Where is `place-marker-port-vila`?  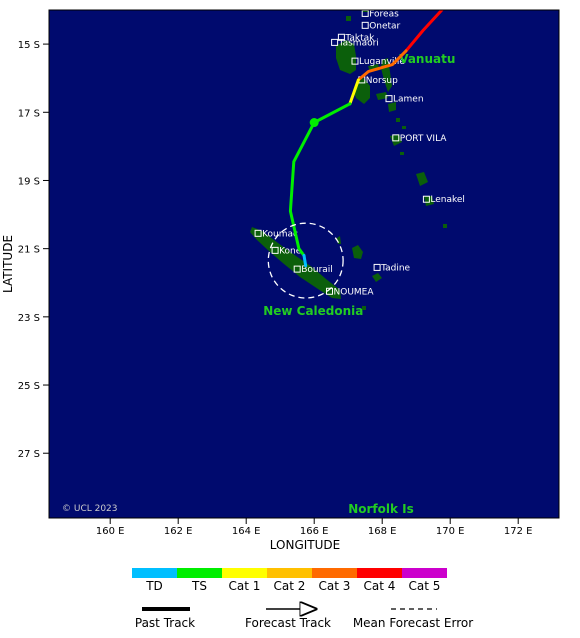 place-marker-port-vila is located at coordinates (396, 138).